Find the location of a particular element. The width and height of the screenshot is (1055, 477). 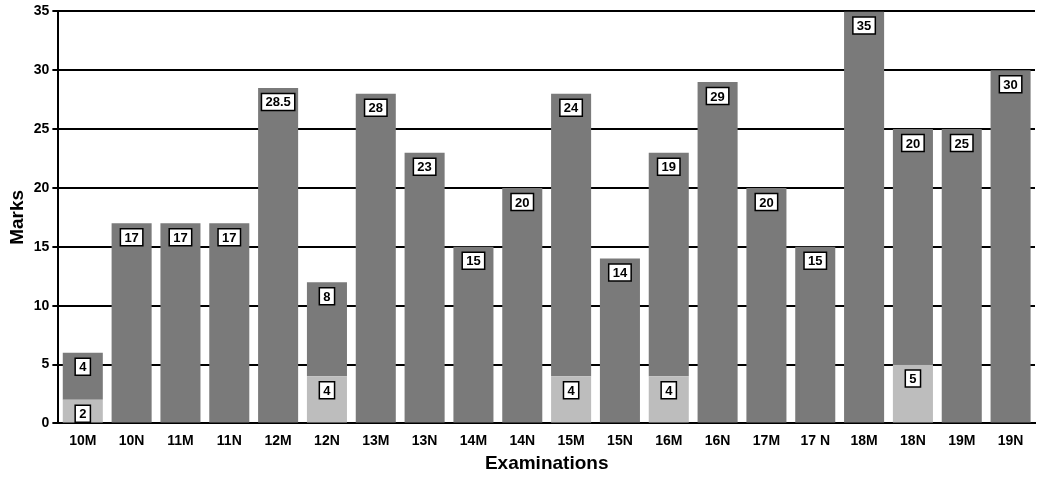

data-label: 24 is located at coordinates (571, 108).